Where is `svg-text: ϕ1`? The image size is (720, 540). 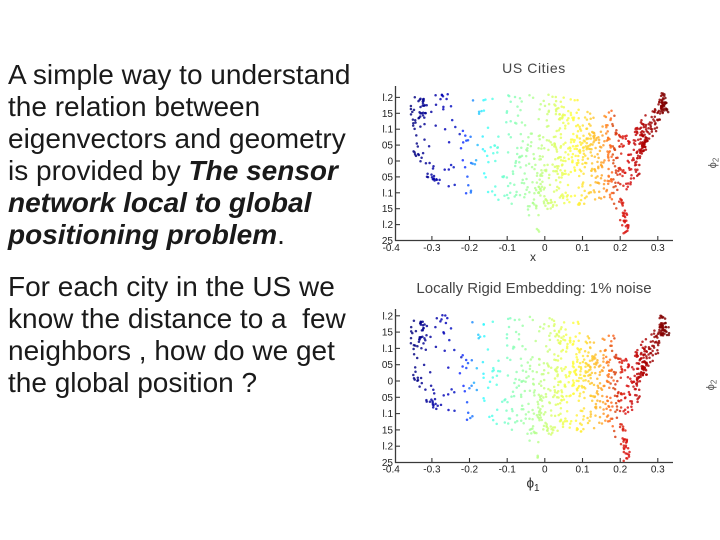 svg-text: ϕ1 is located at coordinates (533, 485).